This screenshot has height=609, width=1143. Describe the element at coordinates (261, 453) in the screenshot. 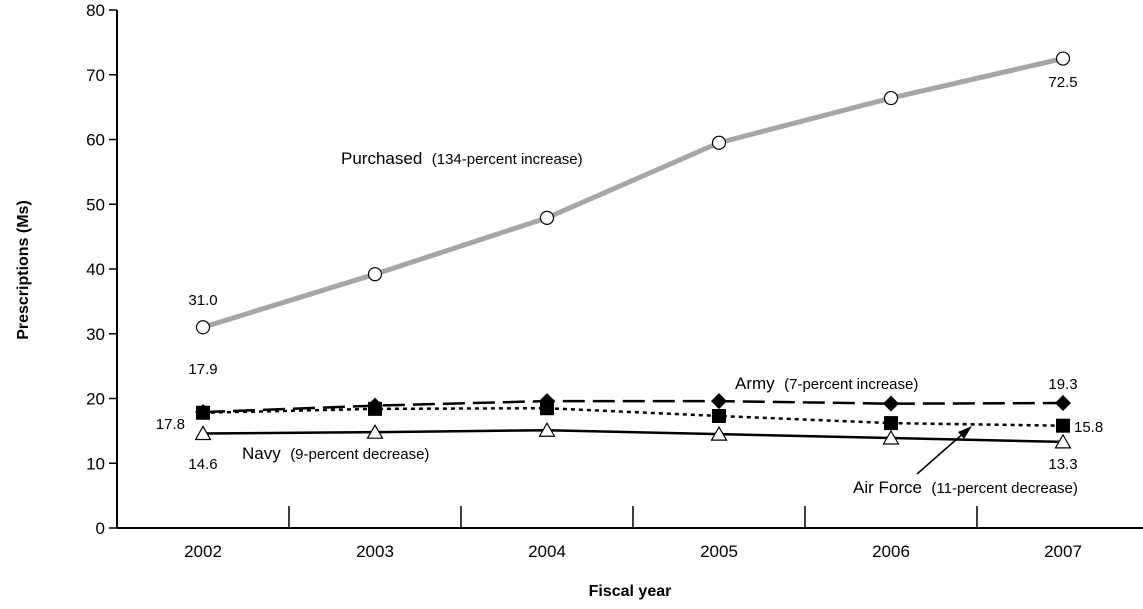

I see `navy-name: Navy` at that location.